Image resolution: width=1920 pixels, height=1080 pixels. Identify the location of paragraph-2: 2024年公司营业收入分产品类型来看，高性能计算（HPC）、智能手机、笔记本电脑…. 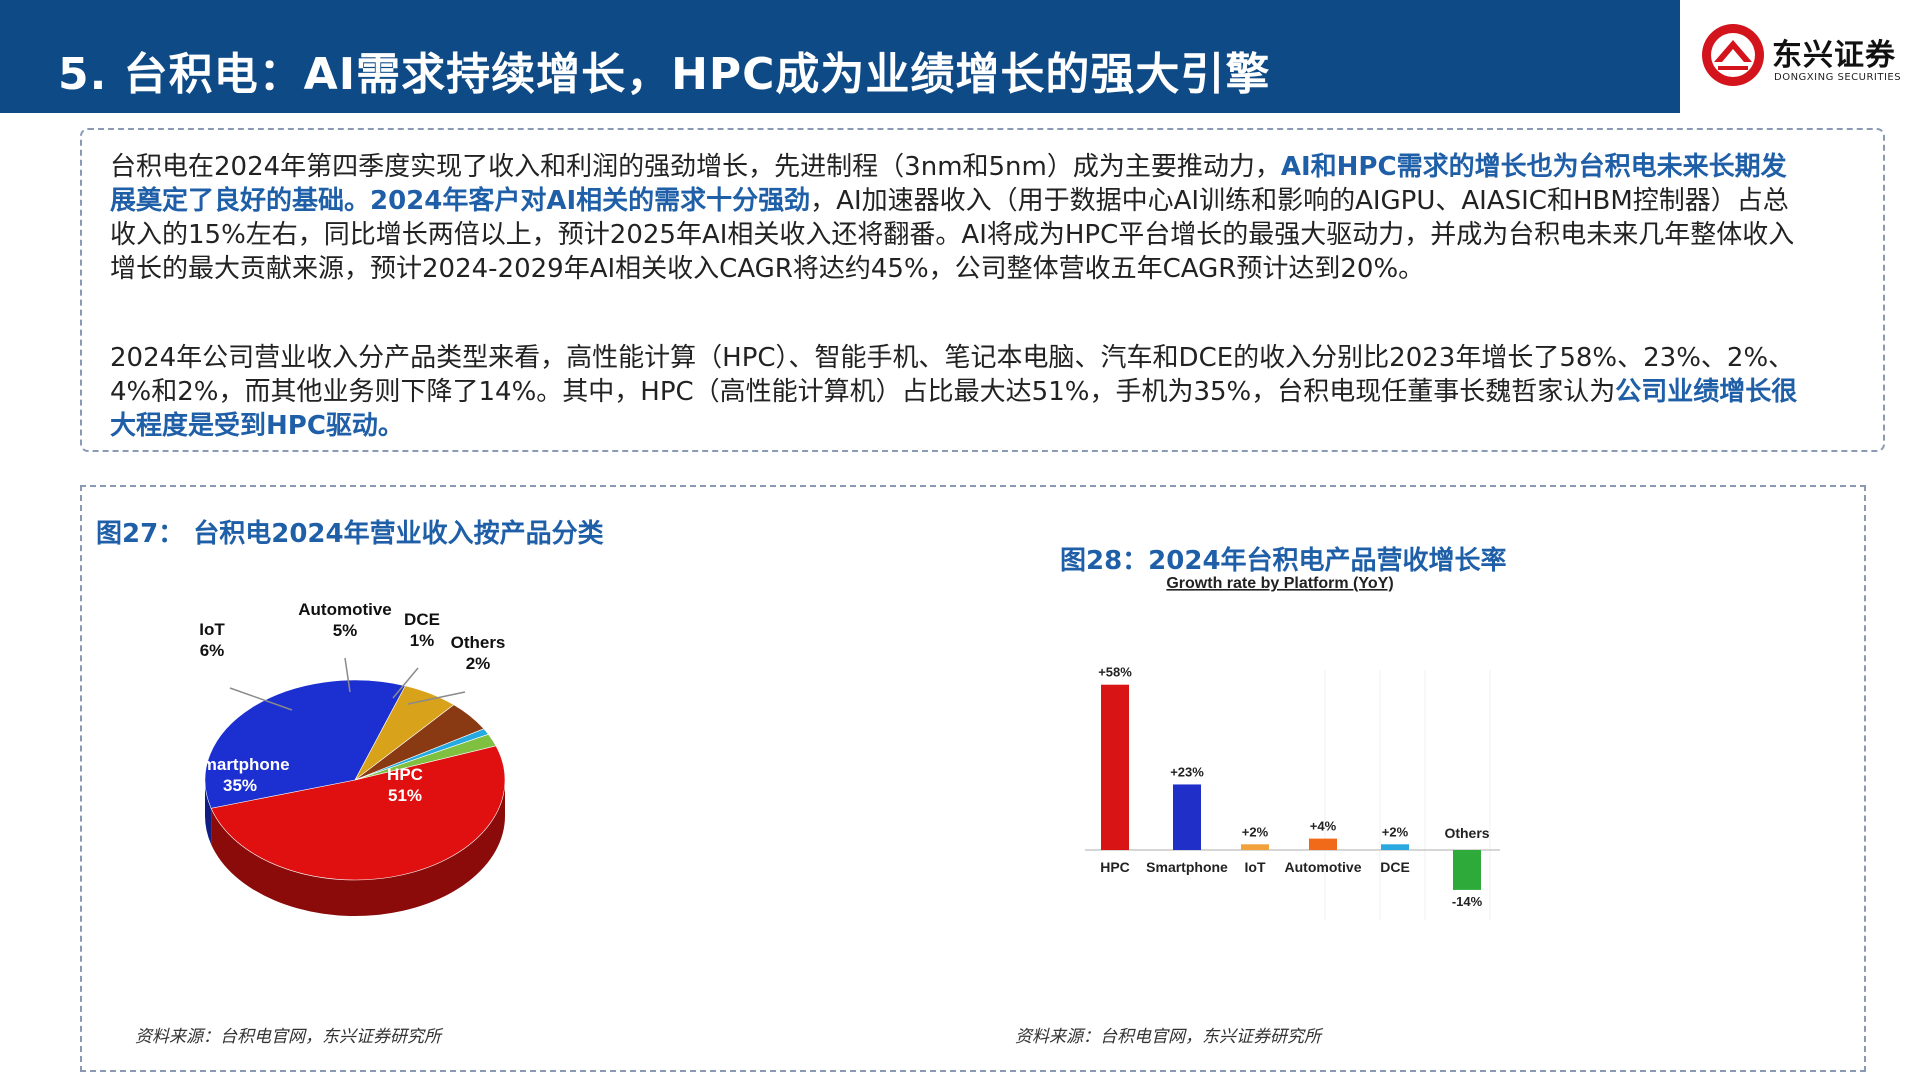
(960, 392).